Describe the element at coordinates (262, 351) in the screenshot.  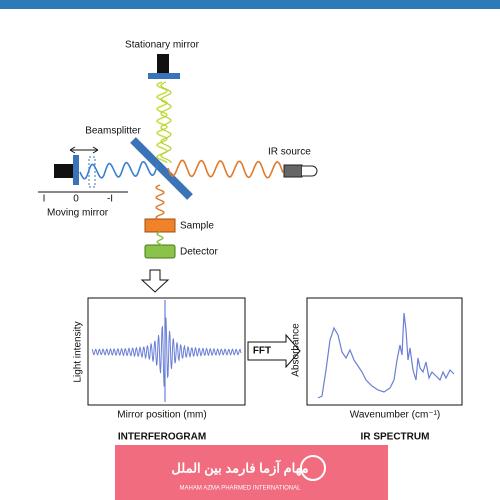
I see `fft-label: FFT` at that location.